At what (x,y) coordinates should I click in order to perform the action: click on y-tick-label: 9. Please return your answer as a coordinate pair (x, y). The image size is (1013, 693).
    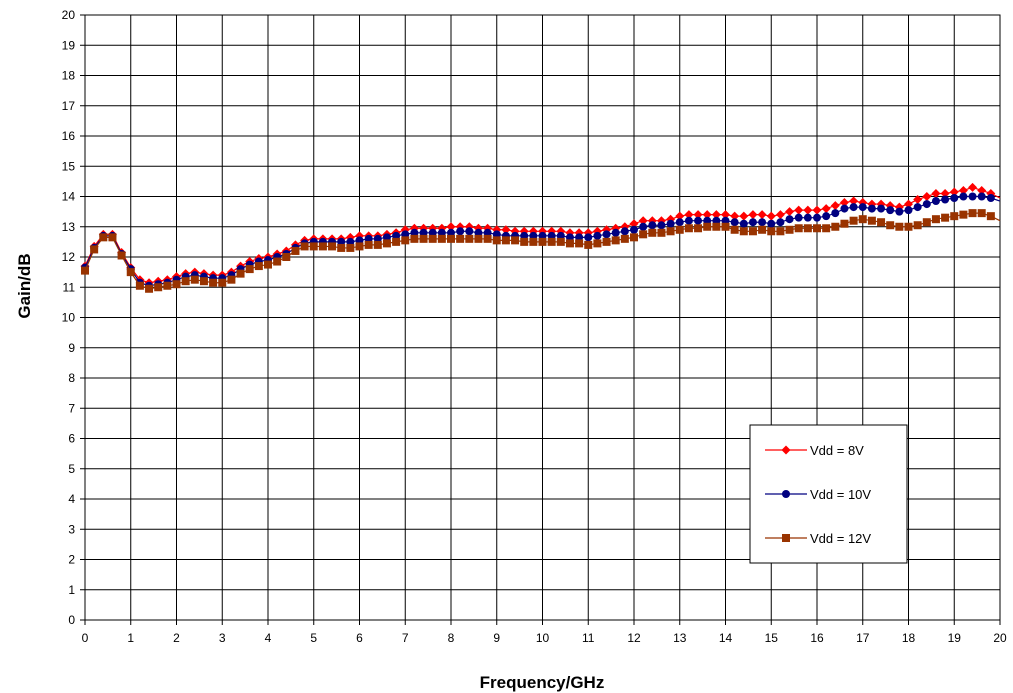
    Looking at the image, I should click on (71, 348).